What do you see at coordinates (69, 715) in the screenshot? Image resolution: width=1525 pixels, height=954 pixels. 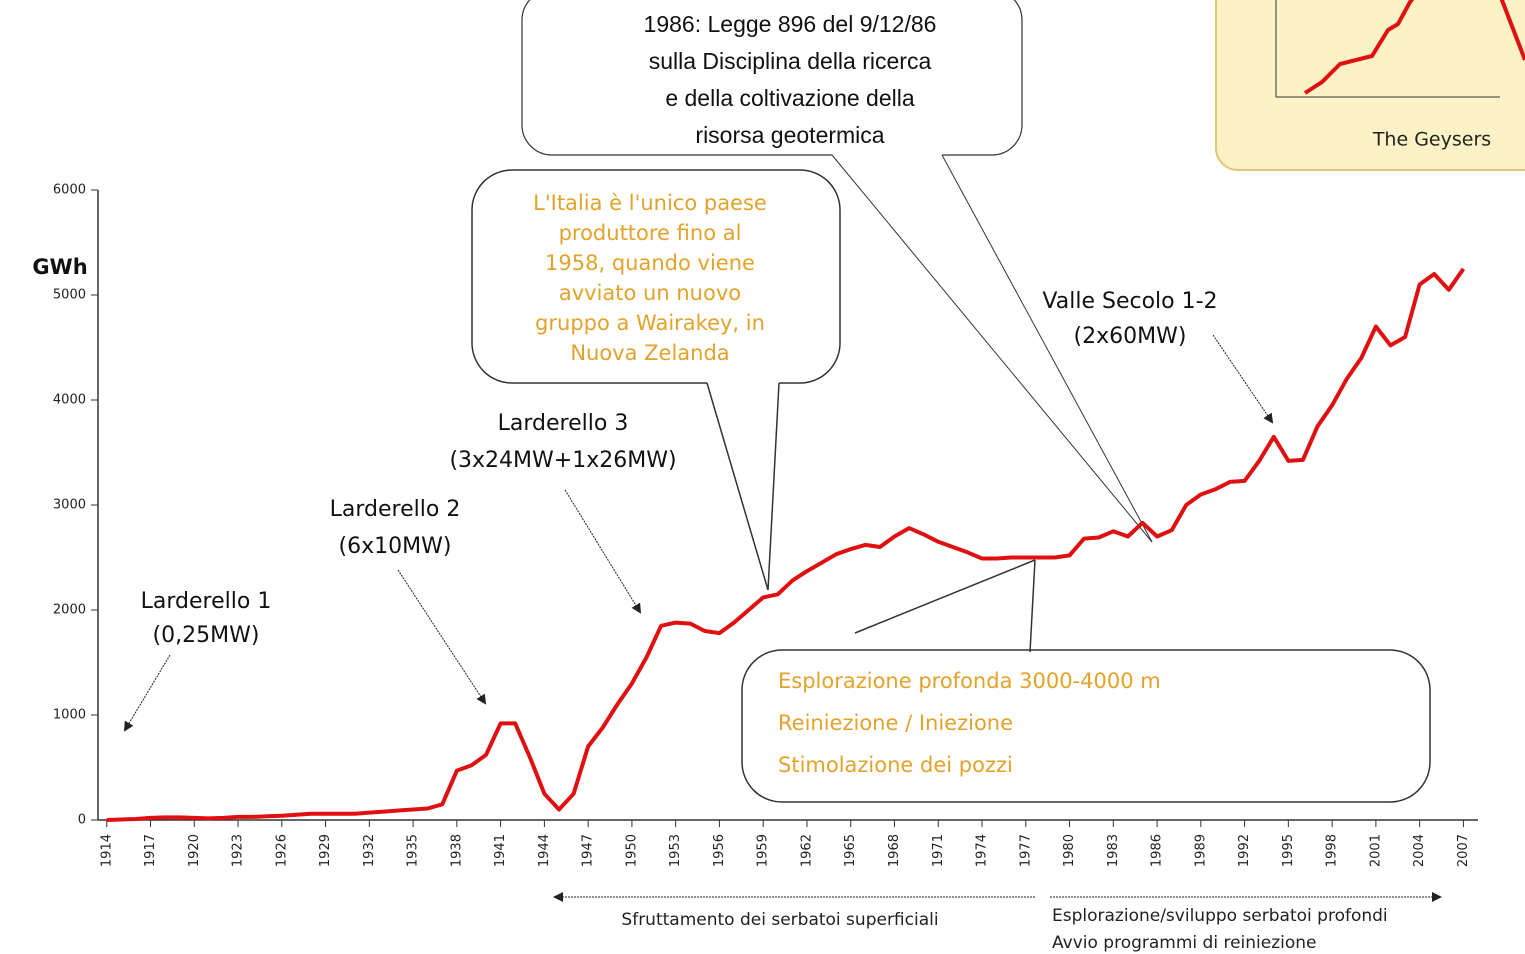 I see `y-tick-label: 1000` at bounding box center [69, 715].